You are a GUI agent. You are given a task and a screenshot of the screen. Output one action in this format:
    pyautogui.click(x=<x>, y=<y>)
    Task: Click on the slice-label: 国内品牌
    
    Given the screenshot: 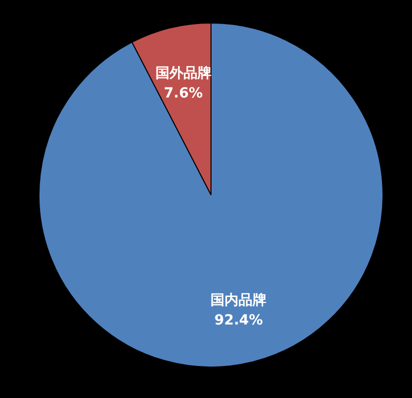 What is the action you would take?
    pyautogui.click(x=238, y=300)
    